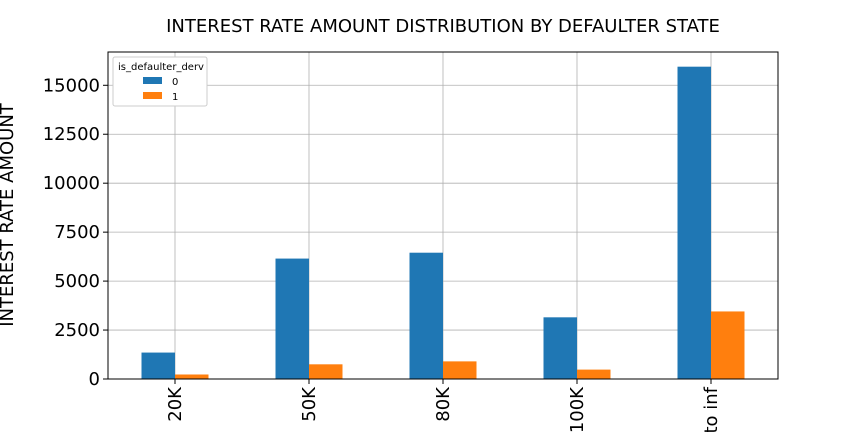 Image resolution: width=864 pixels, height=432 pixels. I want to click on y-axis: 0 2500 5000 7500 10000 12500 15000, so click(75, 232).